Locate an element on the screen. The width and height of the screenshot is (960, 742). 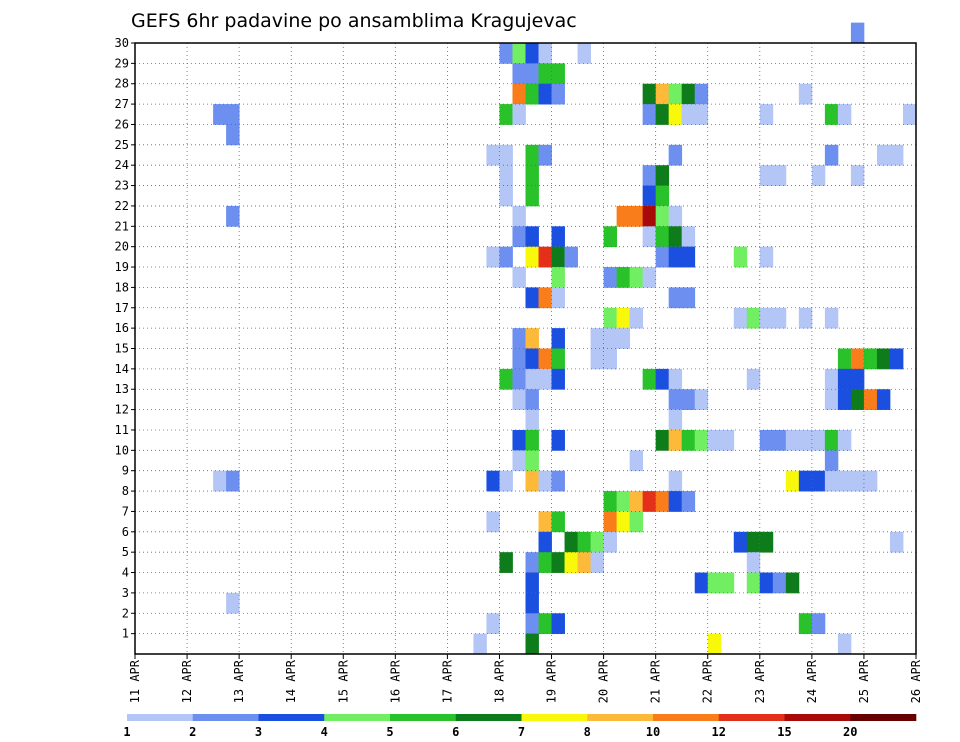
y-tick-label: 19 is located at coordinates (122, 267).